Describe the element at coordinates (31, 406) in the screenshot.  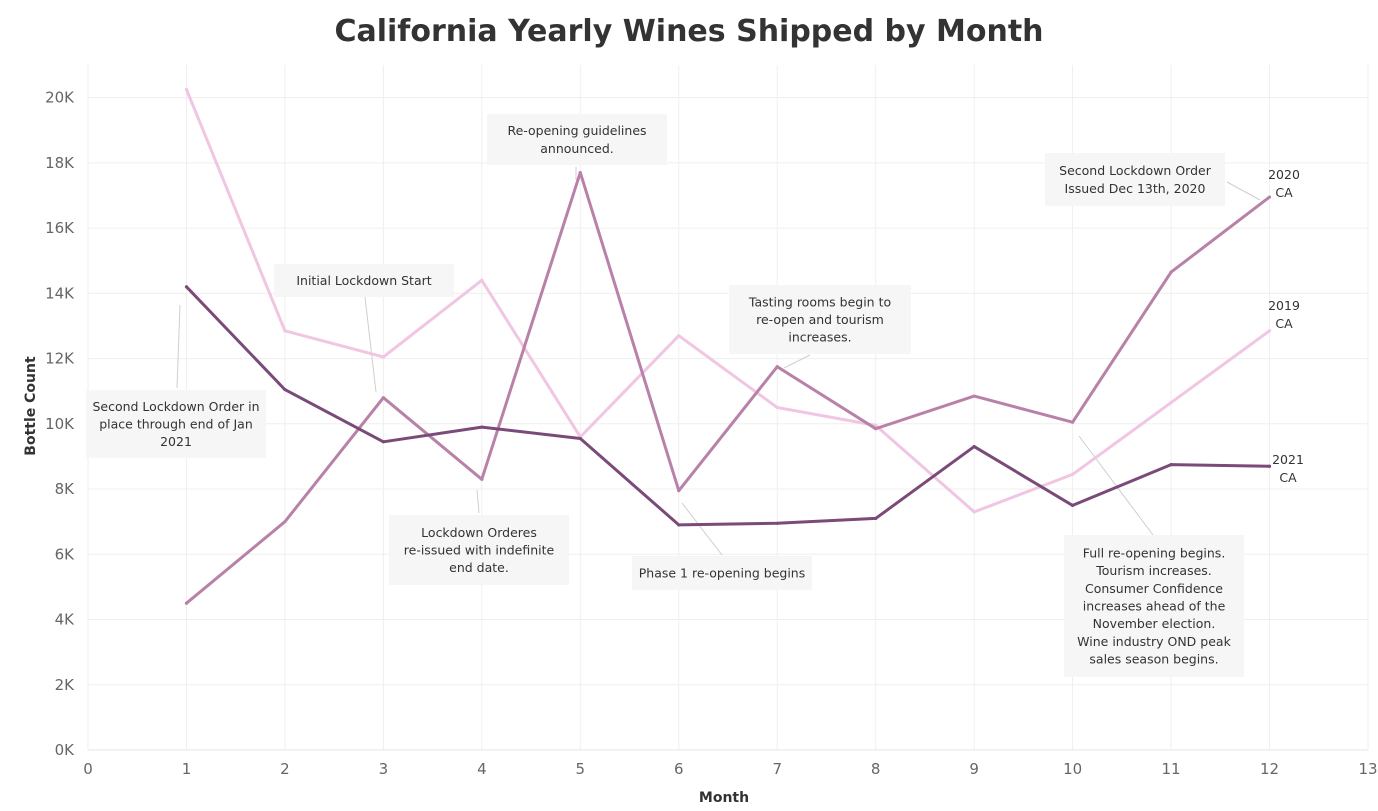
I see `y-axis-title: Bottle Count` at that location.